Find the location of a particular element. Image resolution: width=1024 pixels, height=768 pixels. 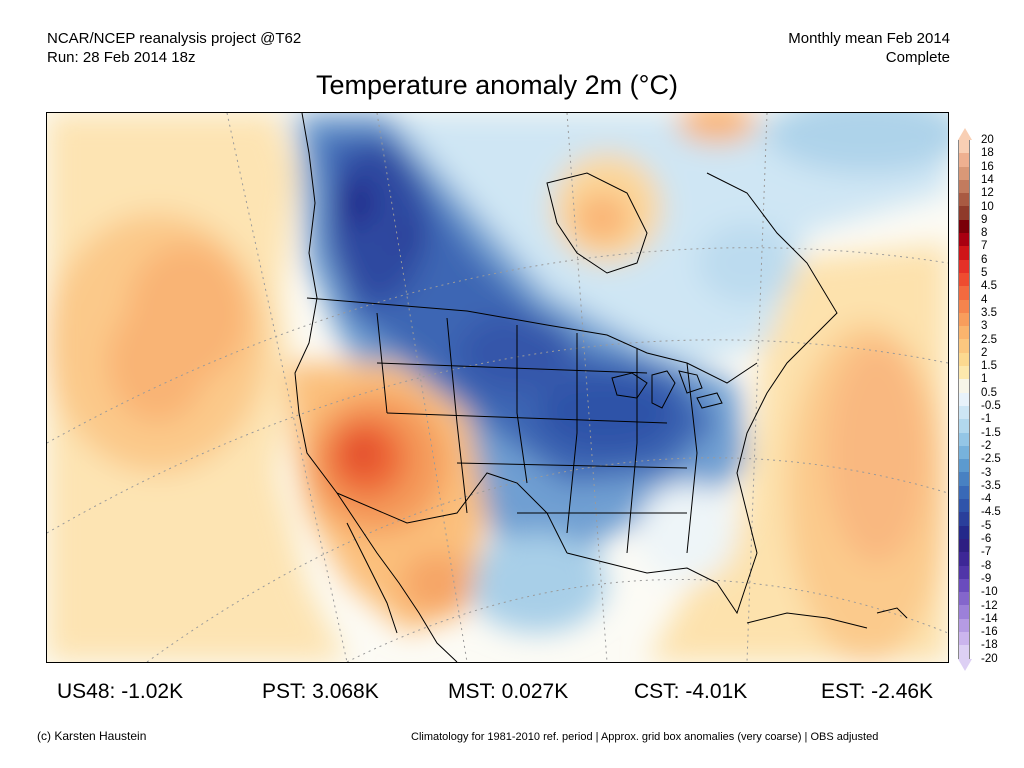

map-title: Temperature anomaly 2m (°C) is located at coordinates (497, 85).